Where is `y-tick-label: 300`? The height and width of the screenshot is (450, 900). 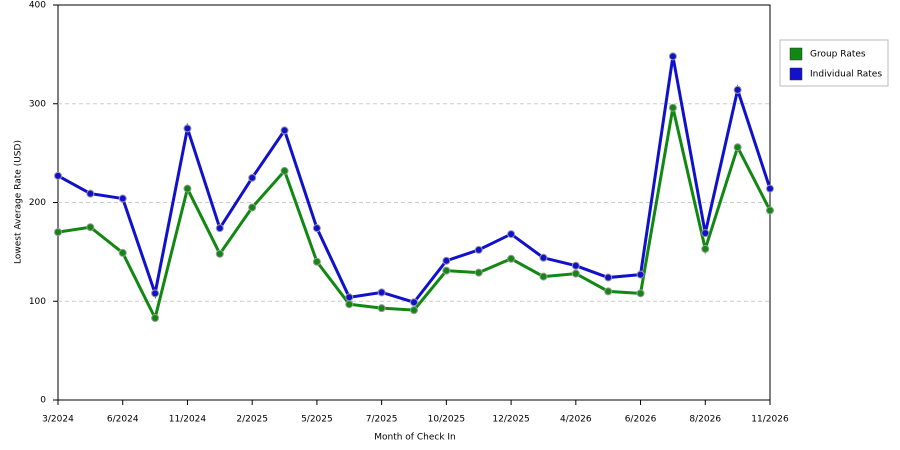 y-tick-label: 300 is located at coordinates (37, 104).